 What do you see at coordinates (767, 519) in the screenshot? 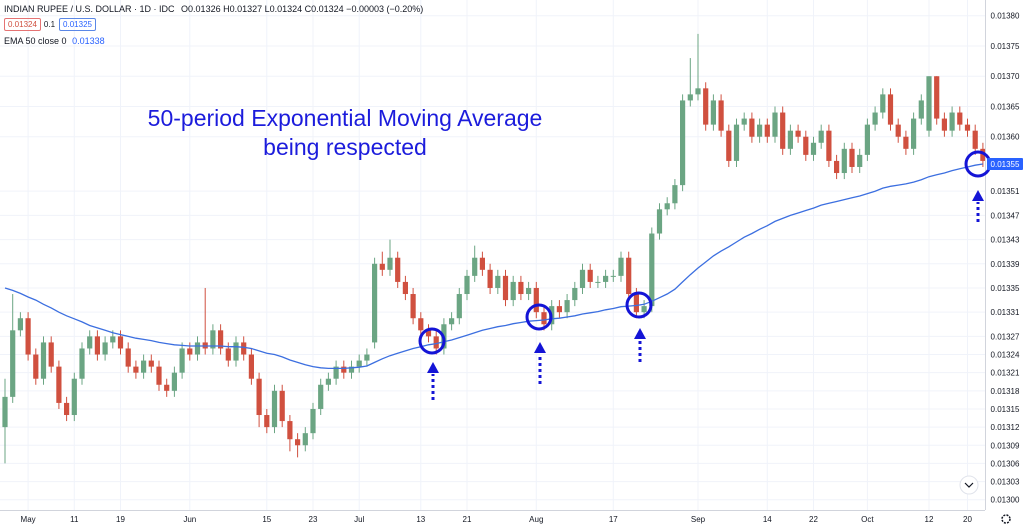
I see `x-tick-label: 14` at bounding box center [767, 519].